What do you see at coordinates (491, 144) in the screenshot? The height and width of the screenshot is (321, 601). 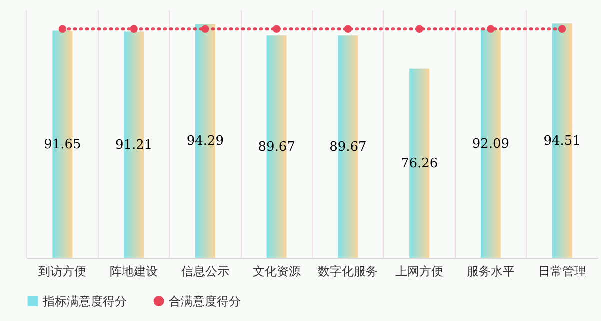 I see `data-label: 92.09` at bounding box center [491, 144].